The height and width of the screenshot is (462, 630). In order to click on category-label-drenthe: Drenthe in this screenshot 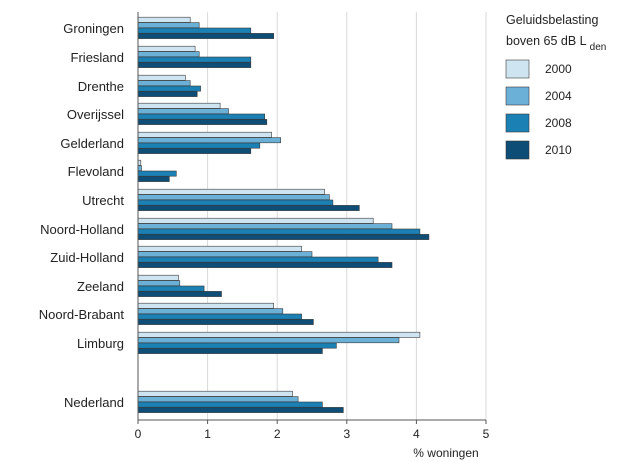, I will do `click(101, 86)`.